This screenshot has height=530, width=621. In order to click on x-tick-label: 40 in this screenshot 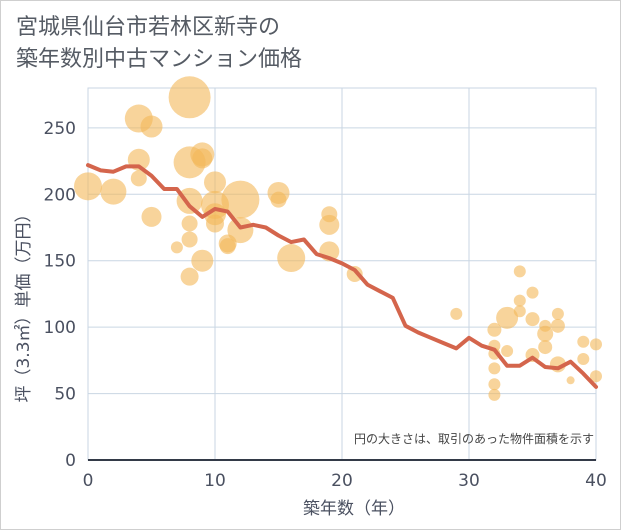, I will do `click(596, 481)`.